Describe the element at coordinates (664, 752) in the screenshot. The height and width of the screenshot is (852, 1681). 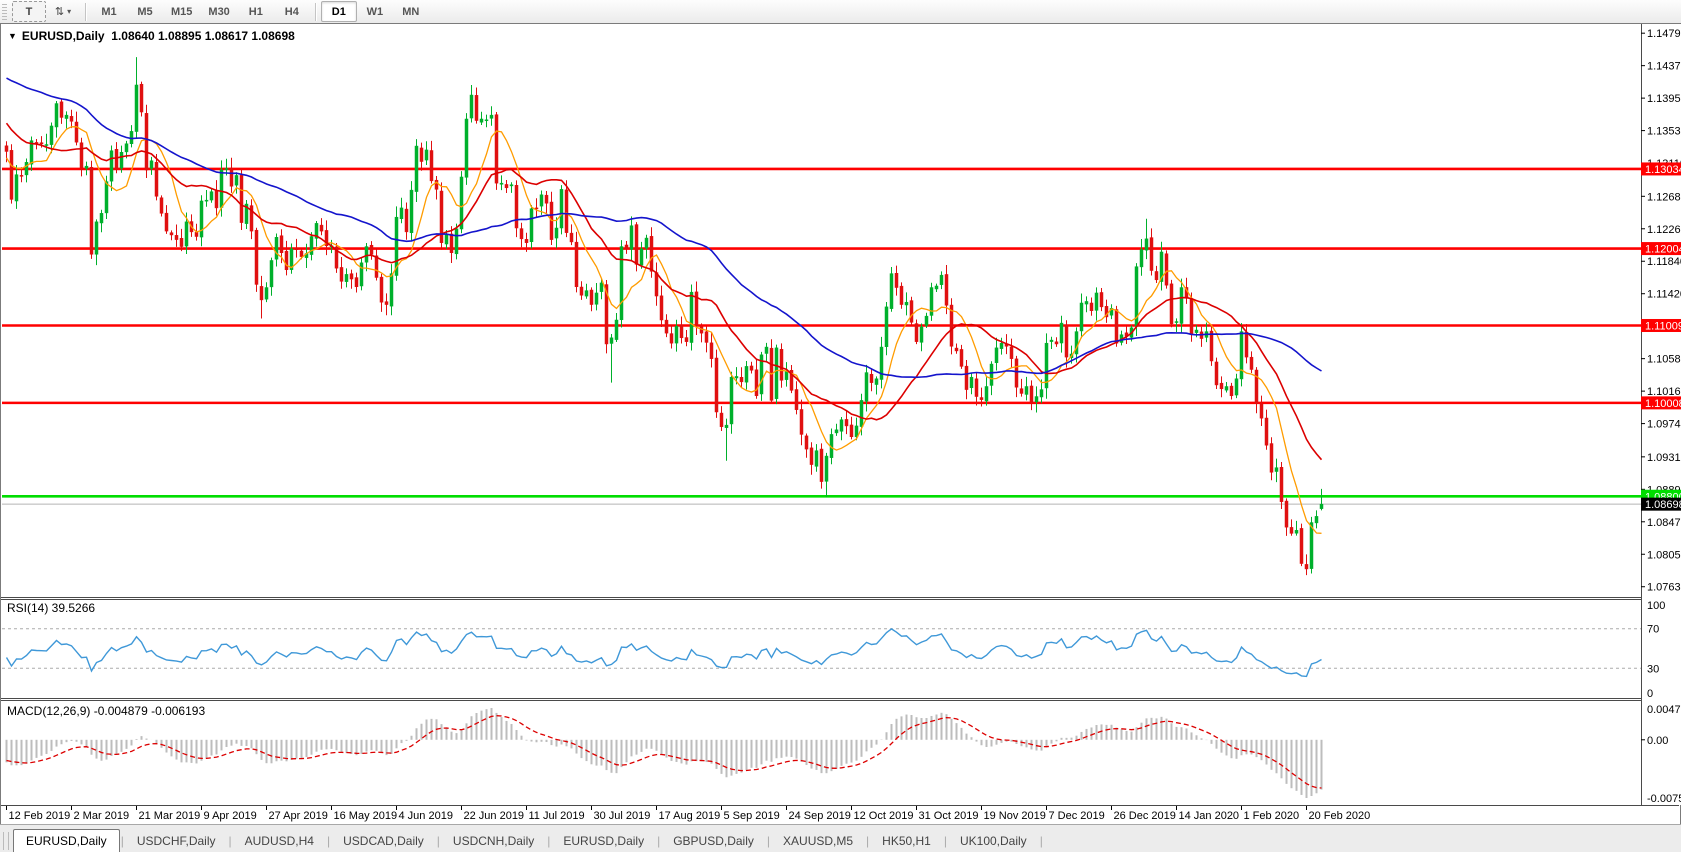
I see `macd-signal-line` at that location.